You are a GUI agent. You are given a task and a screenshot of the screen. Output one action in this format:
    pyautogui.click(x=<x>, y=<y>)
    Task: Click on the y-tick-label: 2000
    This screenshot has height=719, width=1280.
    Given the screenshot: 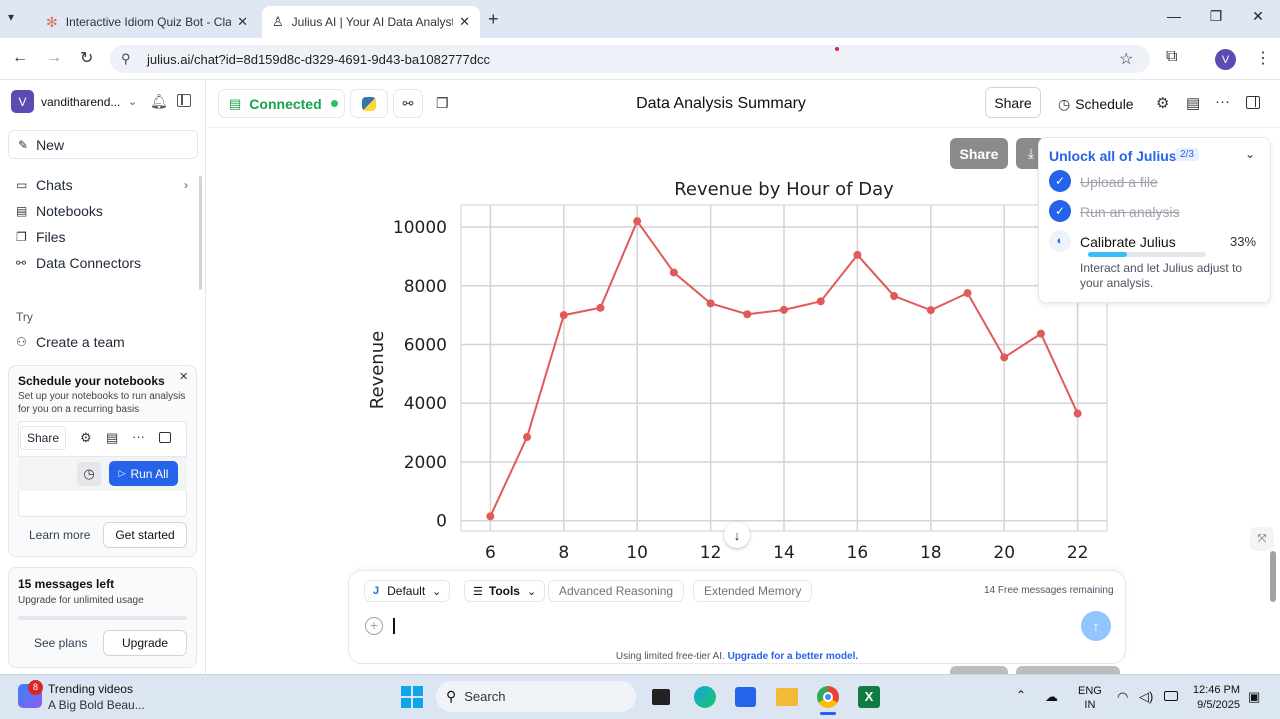 What is the action you would take?
    pyautogui.click(x=425, y=463)
    